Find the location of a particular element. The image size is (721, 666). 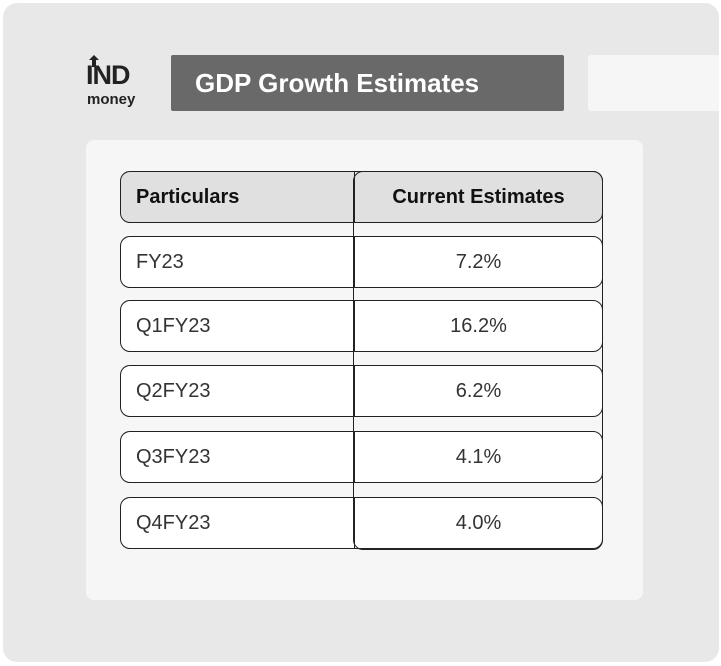

cell-particular: Q4FY23 is located at coordinates (238, 523).